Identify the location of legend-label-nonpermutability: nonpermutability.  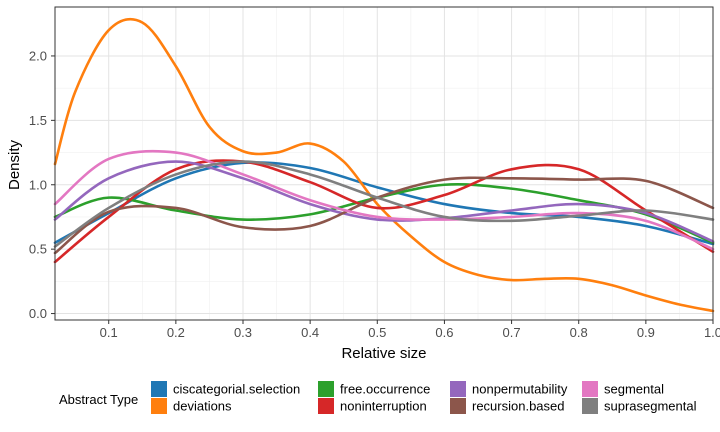
(520, 389).